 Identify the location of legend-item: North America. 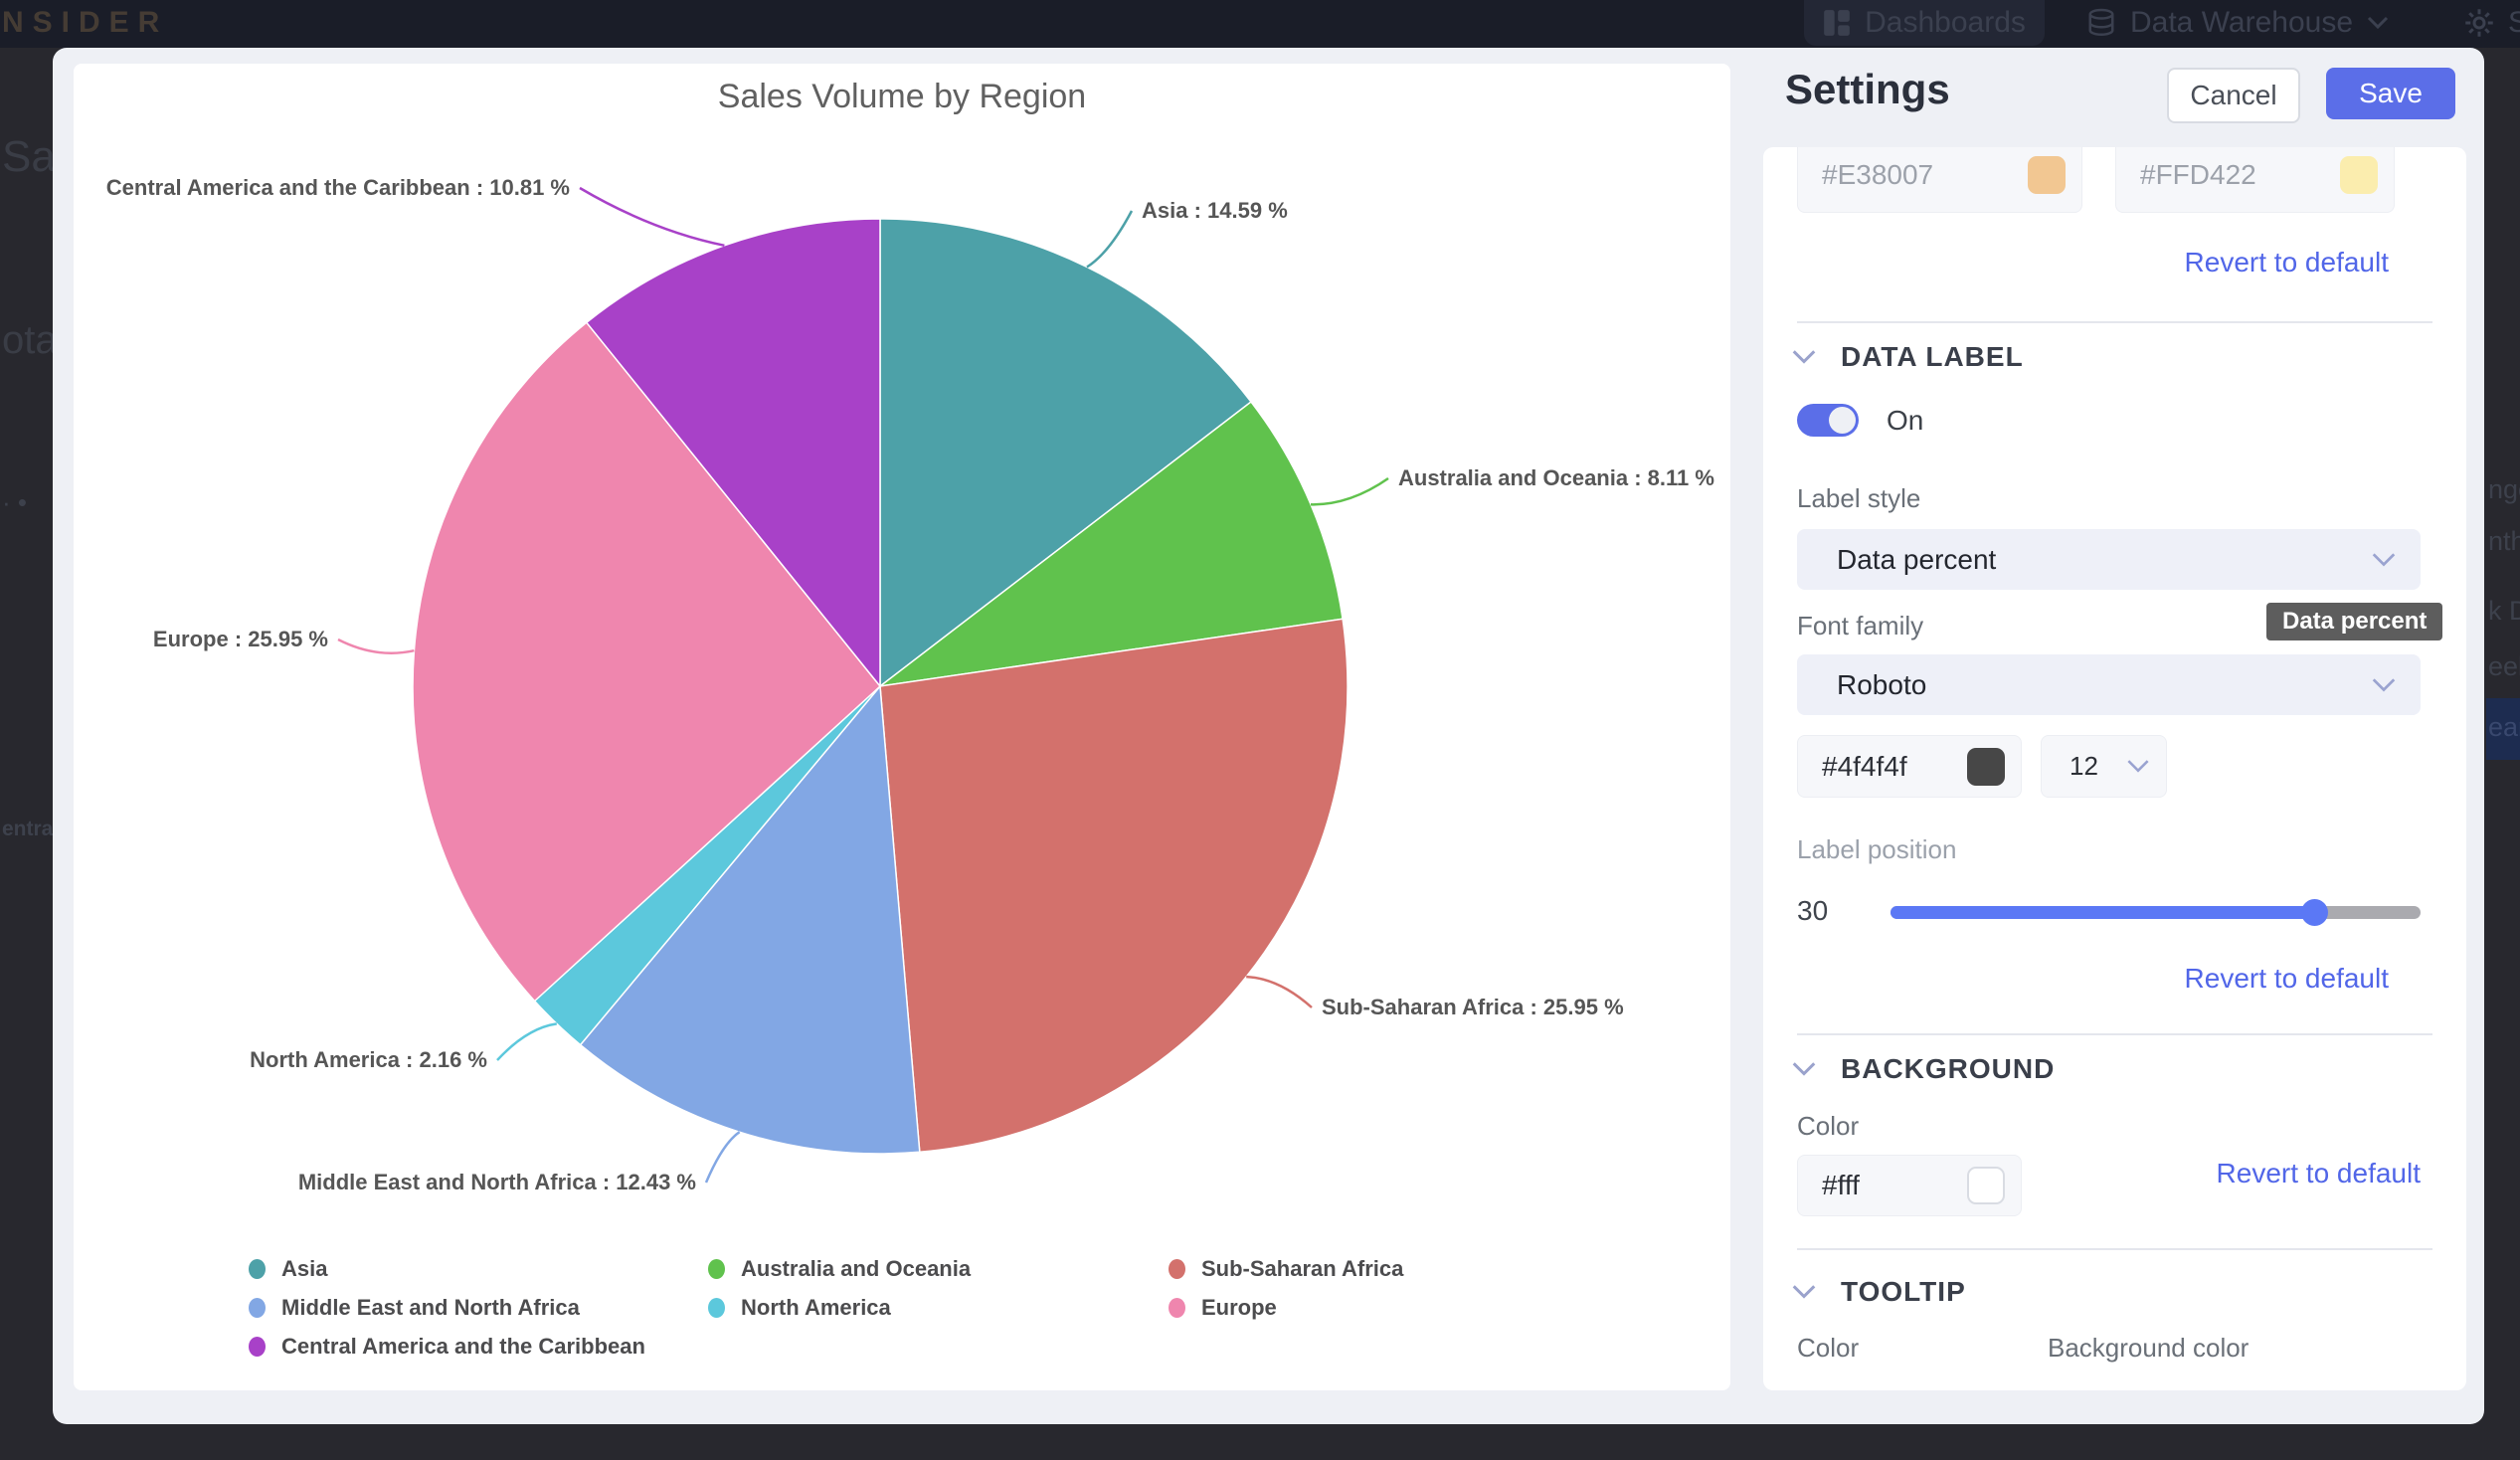
(799, 1308).